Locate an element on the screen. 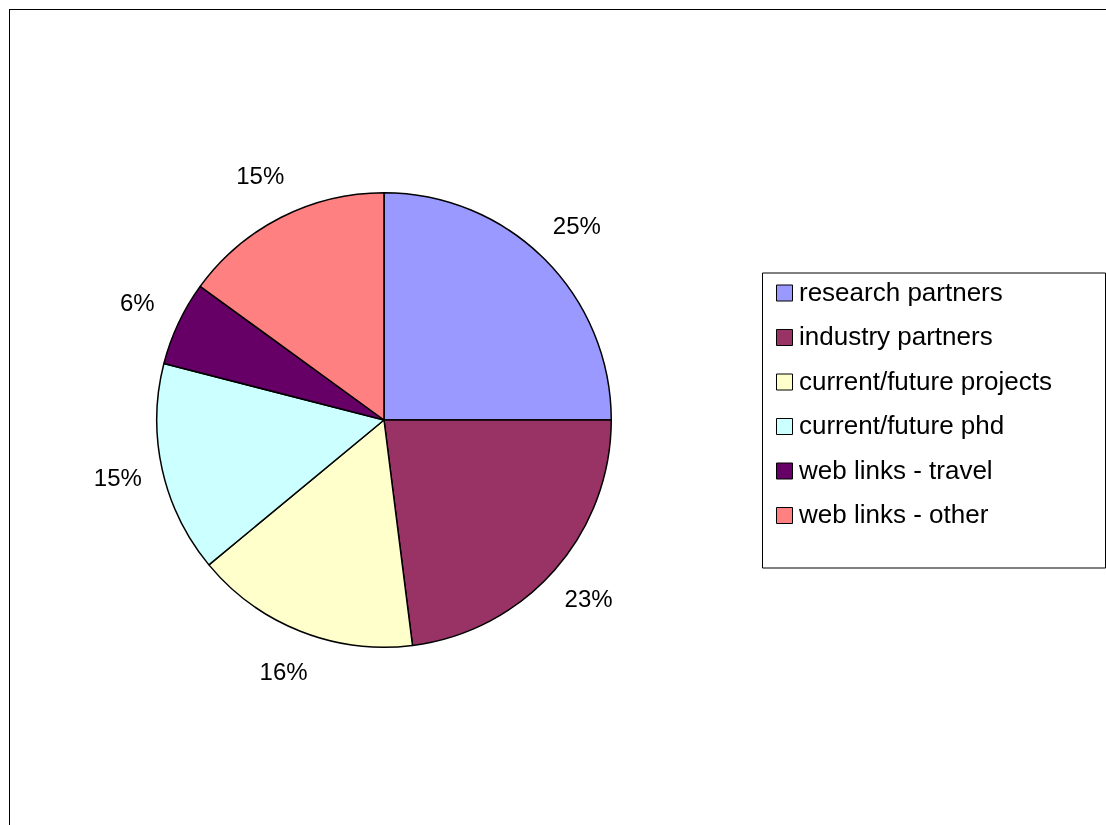 This screenshot has height=825, width=1106. legend-label: industry partners is located at coordinates (896, 336).